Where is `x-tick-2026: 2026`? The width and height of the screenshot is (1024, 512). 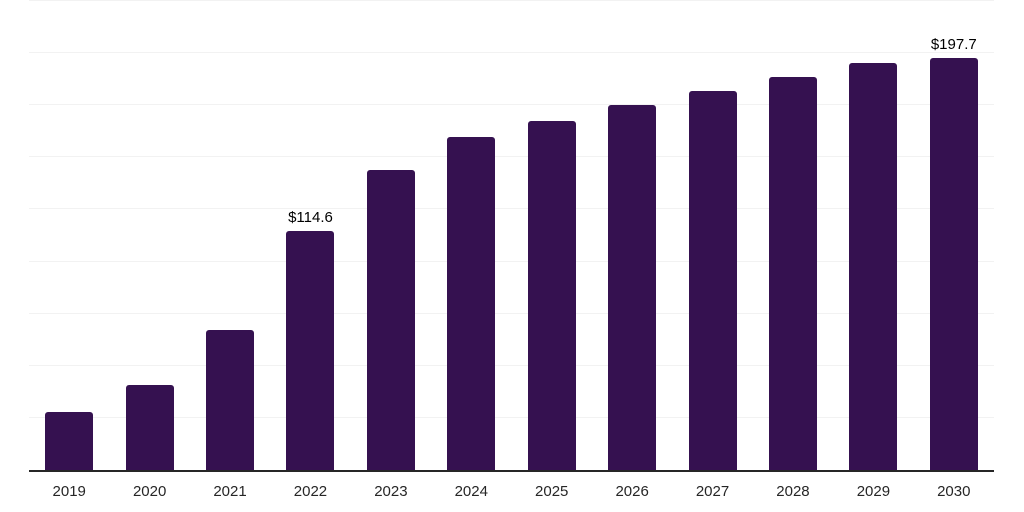 x-tick-2026: 2026 is located at coordinates (632, 491).